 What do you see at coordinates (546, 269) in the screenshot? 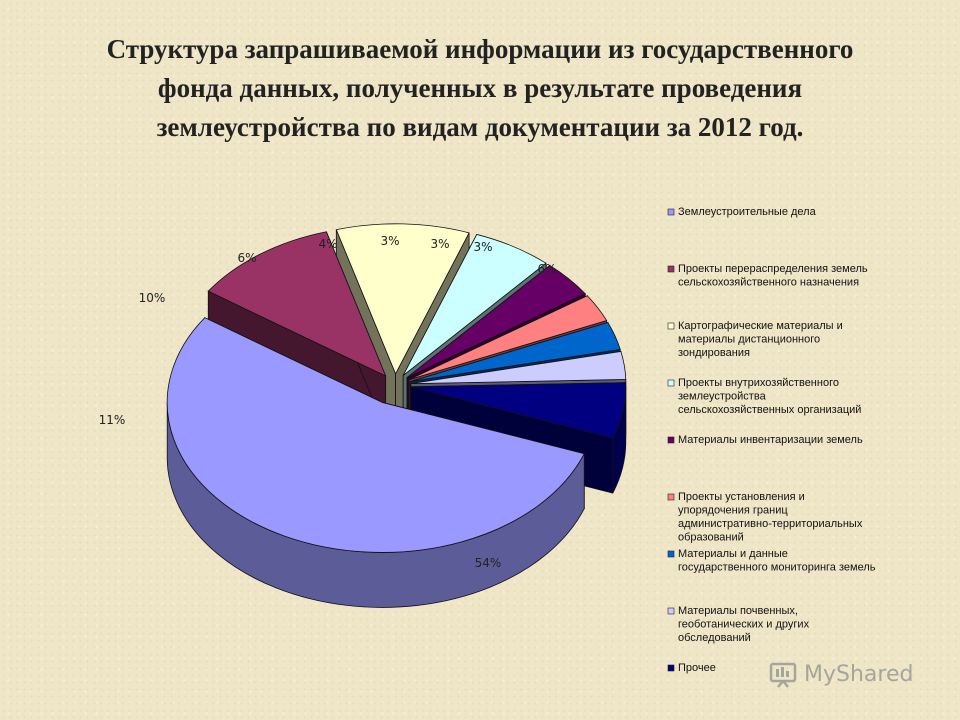
I see `pie-slice-label-8: 6%` at bounding box center [546, 269].